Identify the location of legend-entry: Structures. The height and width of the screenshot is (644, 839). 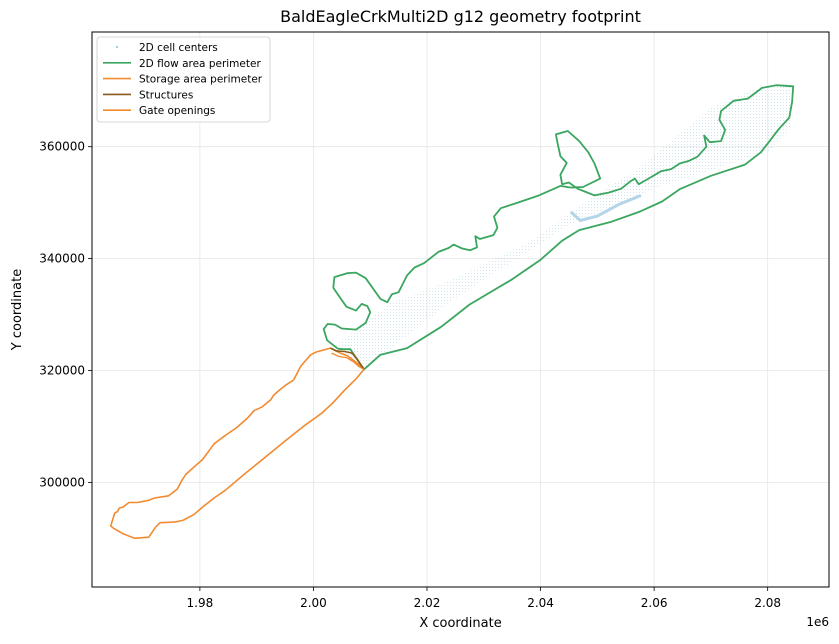
(148, 95).